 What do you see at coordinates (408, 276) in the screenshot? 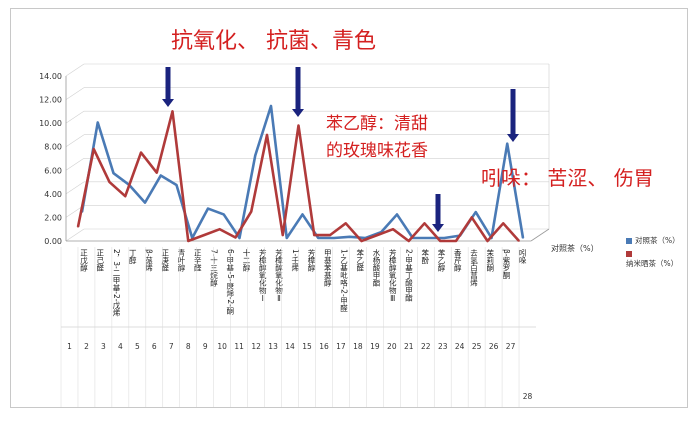
I see `x-tick-label: 2-甲基丁酸甲酯` at bounding box center [408, 276].